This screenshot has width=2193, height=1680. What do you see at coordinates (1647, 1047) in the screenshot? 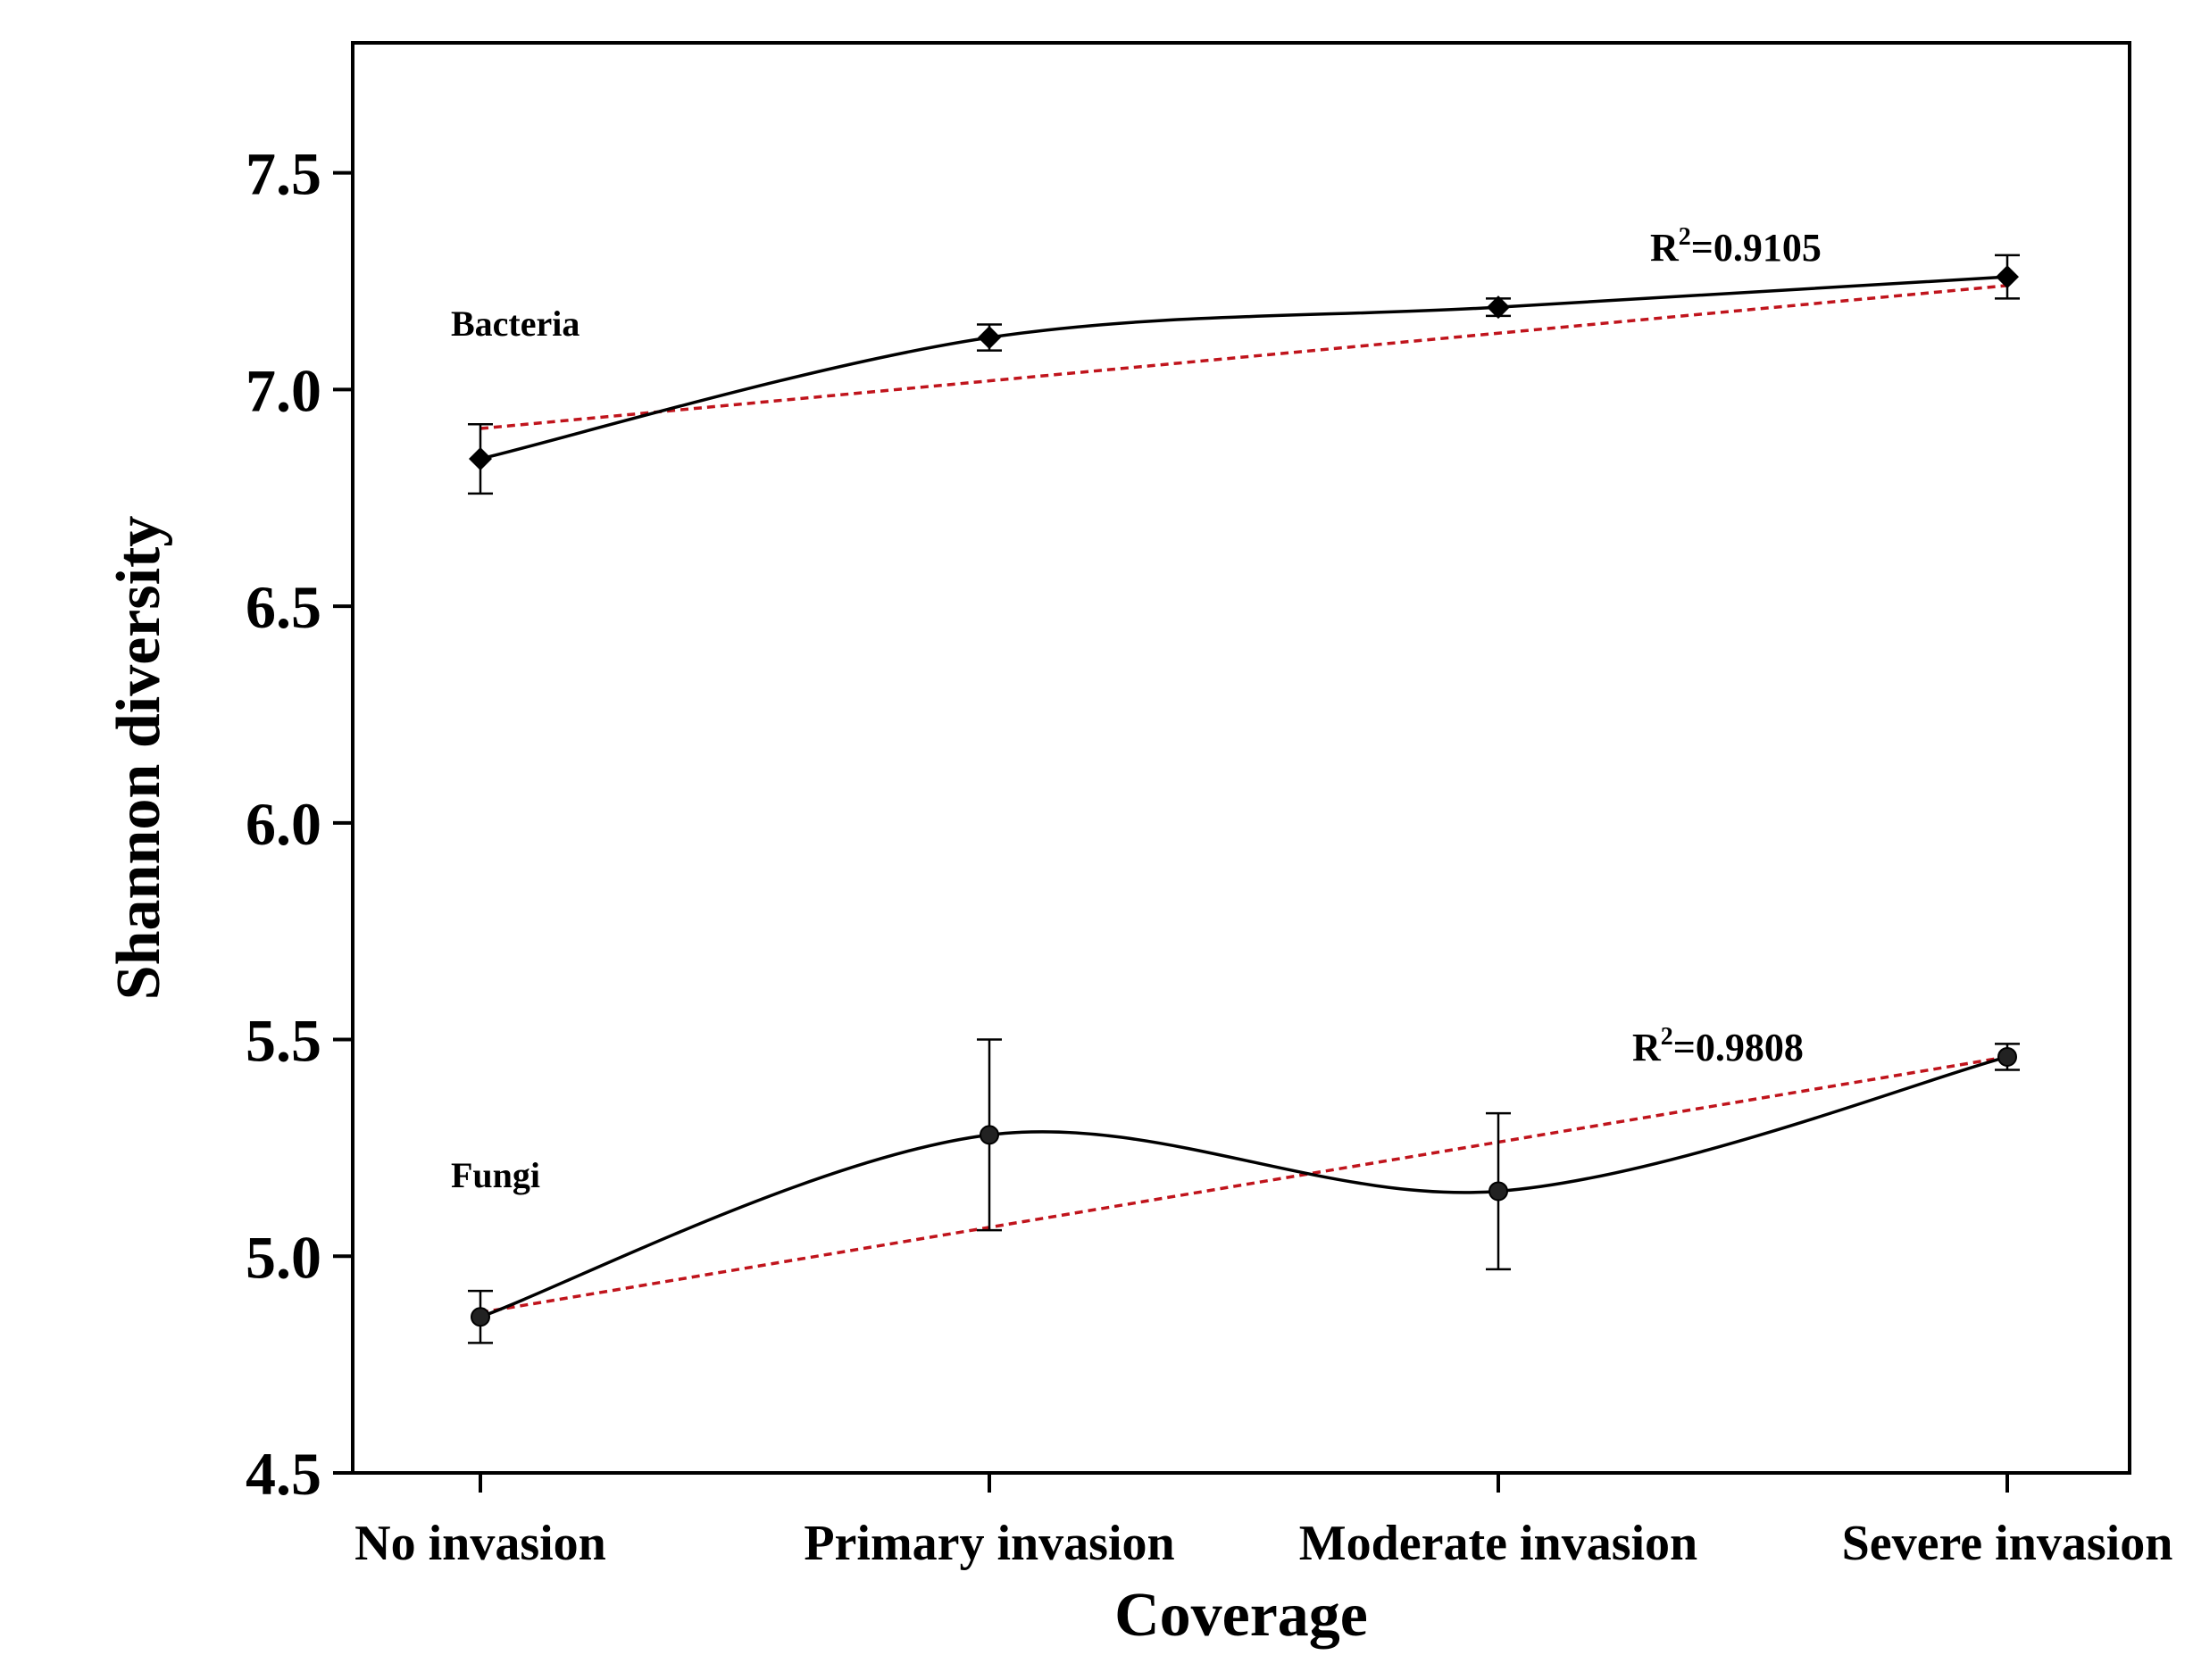
I see `r2-letter-fungi: R` at bounding box center [1647, 1047].